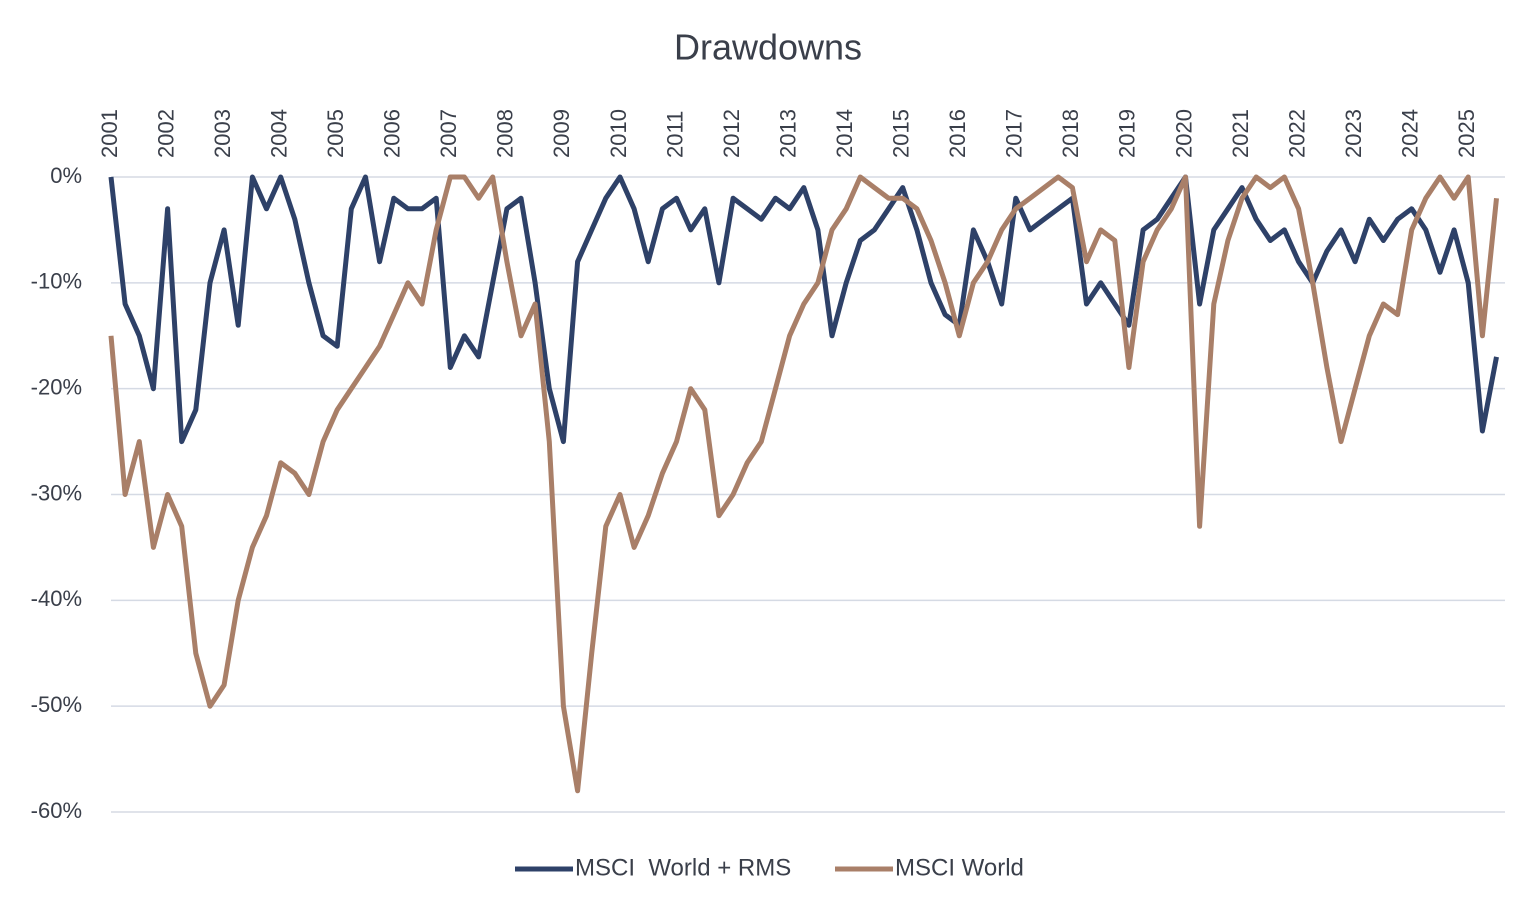 The width and height of the screenshot is (1536, 918). Describe the element at coordinates (901, 133) in the screenshot. I see `x-tick-label: 2015` at that location.